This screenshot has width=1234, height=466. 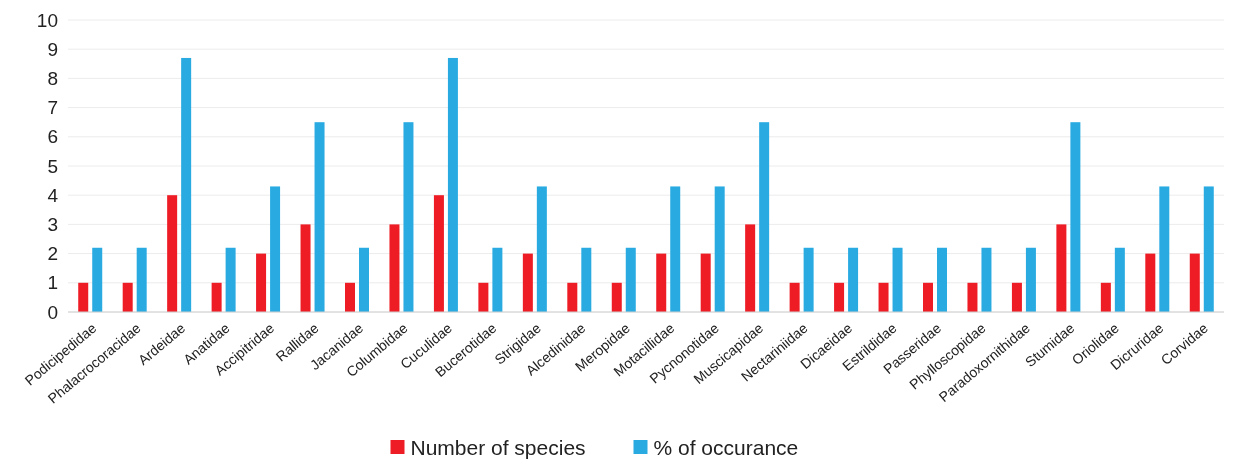 What do you see at coordinates (52, 49) in the screenshot?
I see `y-tick-label: 9` at bounding box center [52, 49].